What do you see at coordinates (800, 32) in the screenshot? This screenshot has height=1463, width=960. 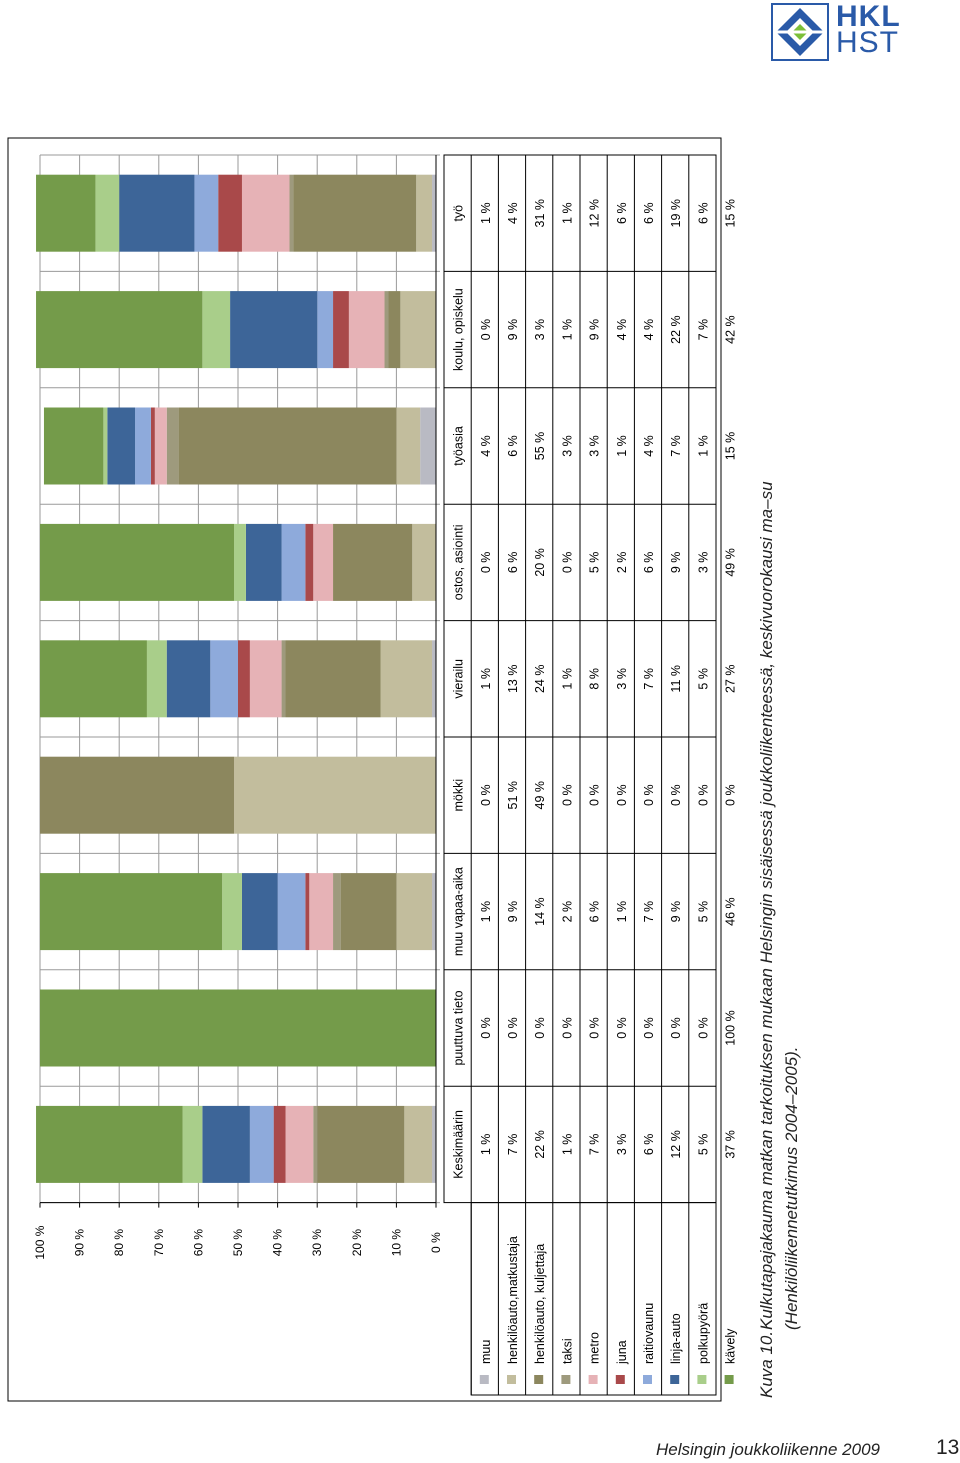 I see `hkl-logo-mark-icon` at bounding box center [800, 32].